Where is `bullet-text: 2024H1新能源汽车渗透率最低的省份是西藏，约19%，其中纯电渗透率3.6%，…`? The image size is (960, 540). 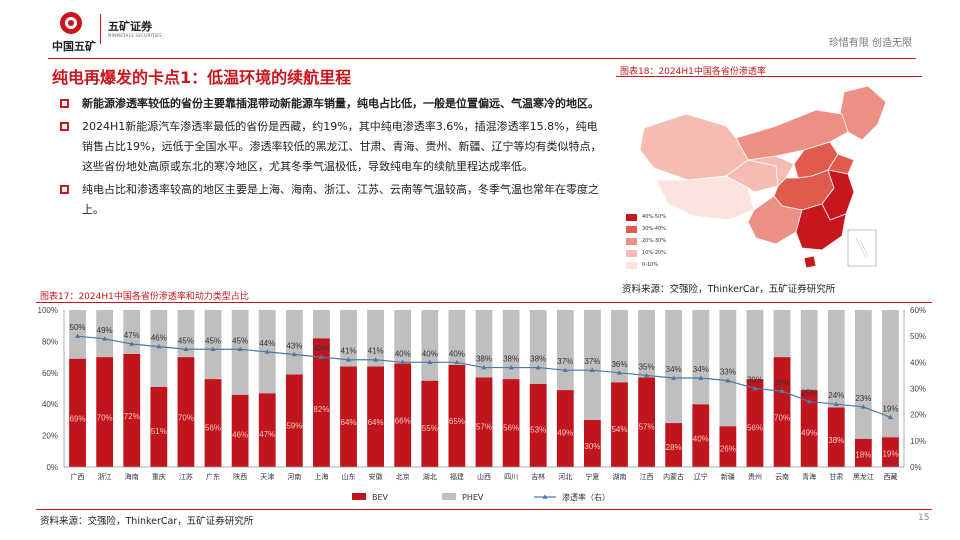 bullet-text: 2024H1新能源汽车渗透率最低的省份是西藏，约19%，其中纯电渗透率3.6%，… is located at coordinates (342, 146).